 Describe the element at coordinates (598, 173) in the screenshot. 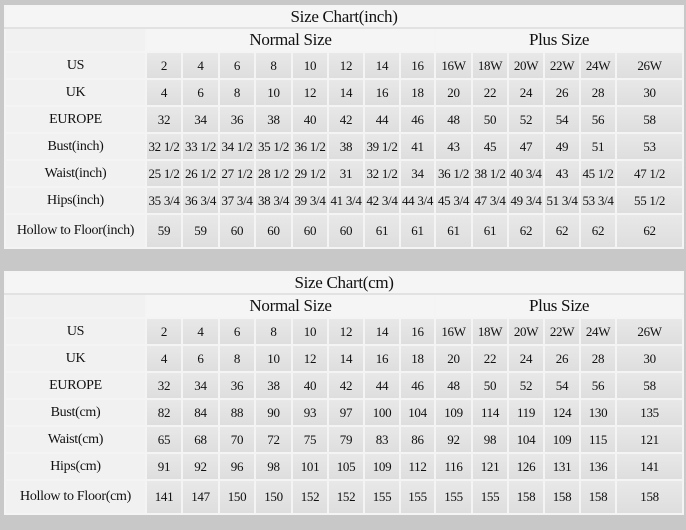

I see `table-cell: 45 1/2` at that location.